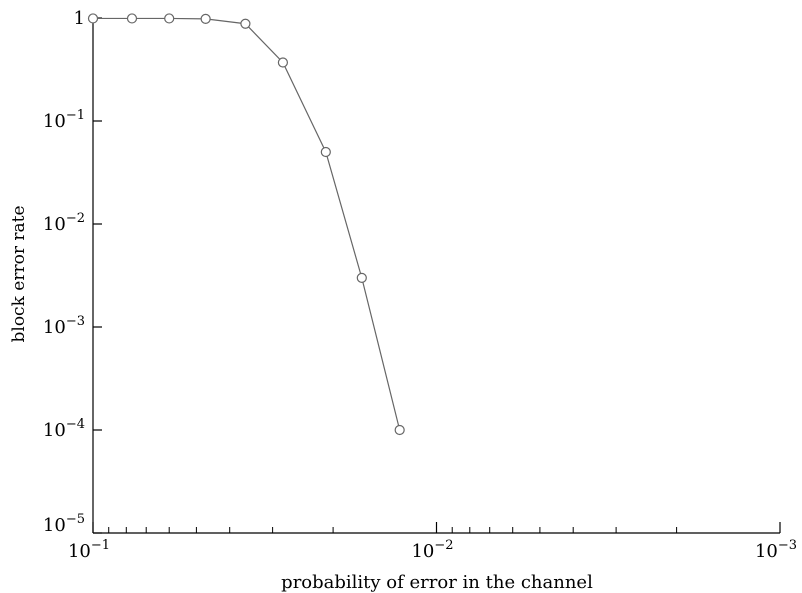 The height and width of the screenshot is (593, 802). Describe the element at coordinates (432, 550) in the screenshot. I see `x-tick-label: 10⁻²` at that location.